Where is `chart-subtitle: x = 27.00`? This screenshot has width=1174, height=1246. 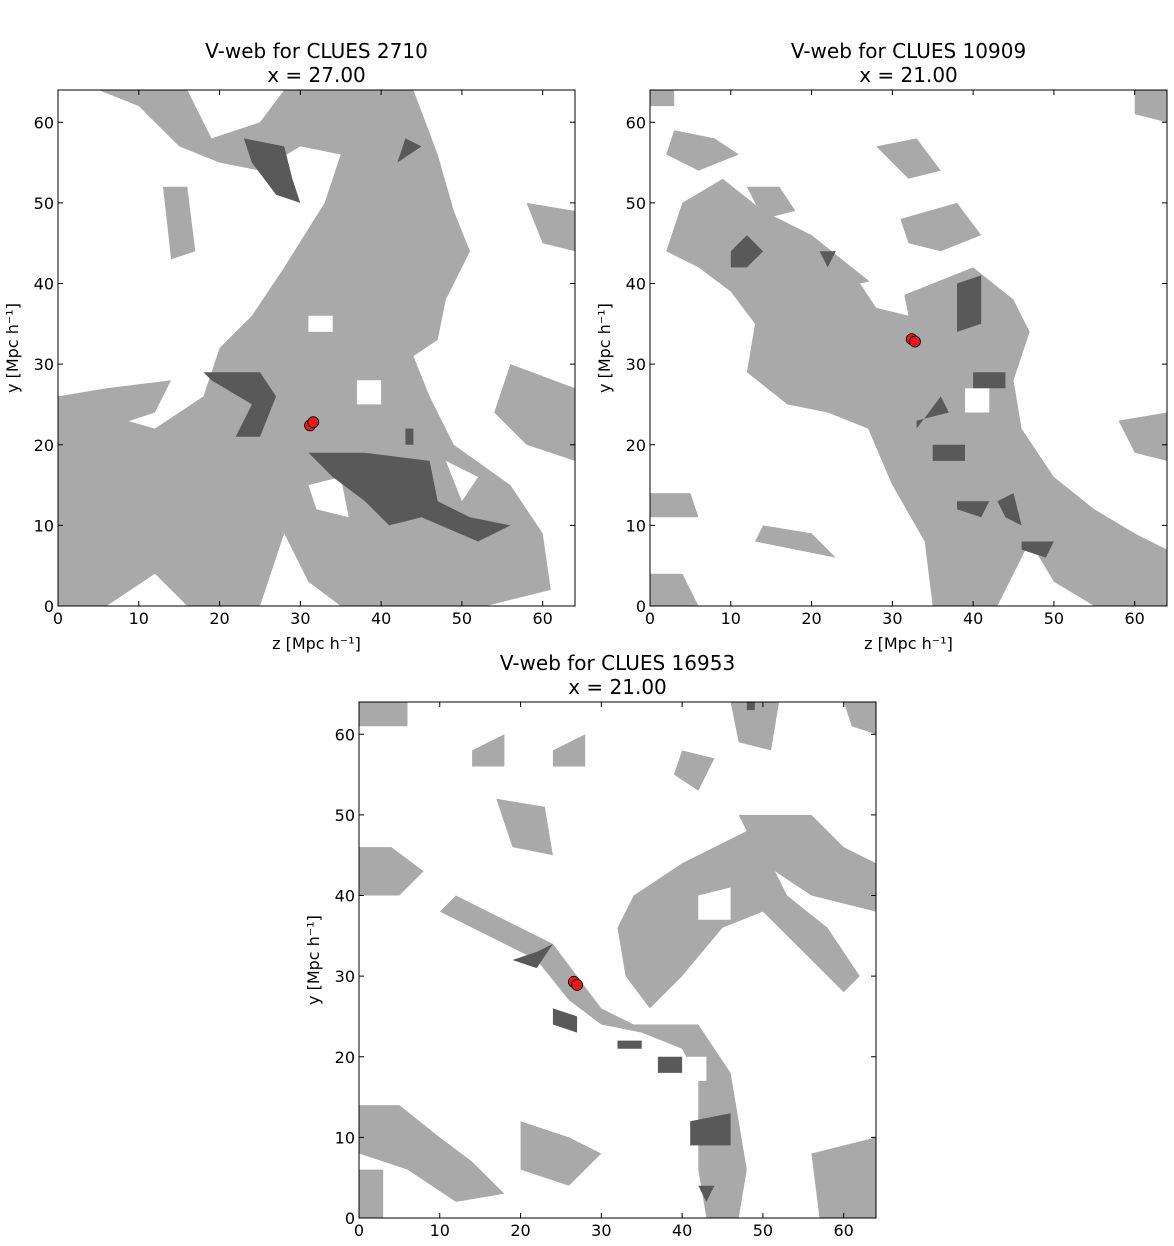
chart-subtitle: x = 27.00 is located at coordinates (316, 75).